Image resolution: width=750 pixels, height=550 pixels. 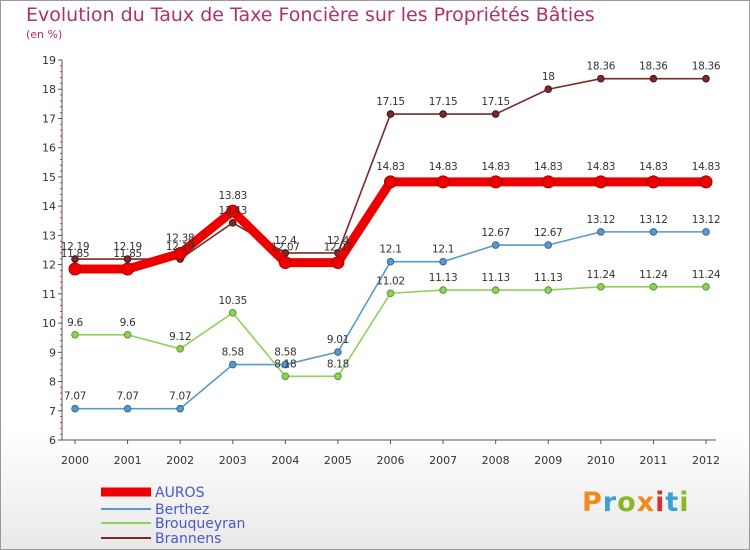 What do you see at coordinates (49, 89) in the screenshot?
I see `y-tick-label: 18` at bounding box center [49, 89].